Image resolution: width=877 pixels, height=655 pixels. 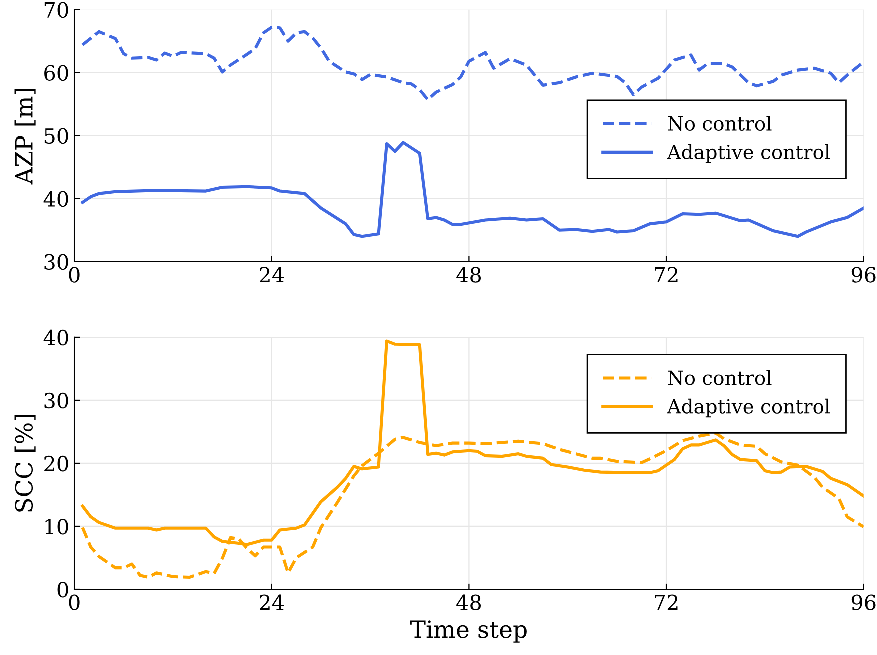 I want to click on y-axis-title: SCC [%], so click(x=25, y=463).